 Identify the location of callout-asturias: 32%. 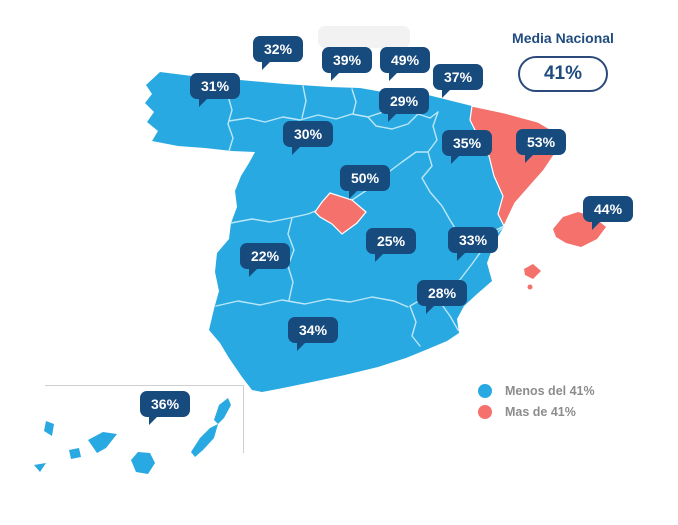
(278, 53).